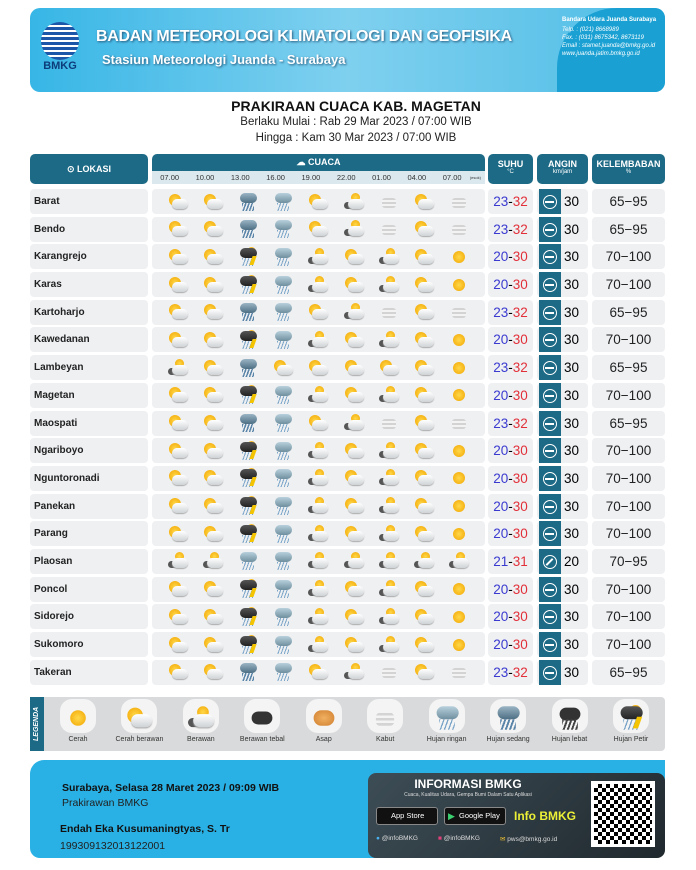 This screenshot has width=696, height=870. I want to click on legend-item: Berawan, so click(201, 721).